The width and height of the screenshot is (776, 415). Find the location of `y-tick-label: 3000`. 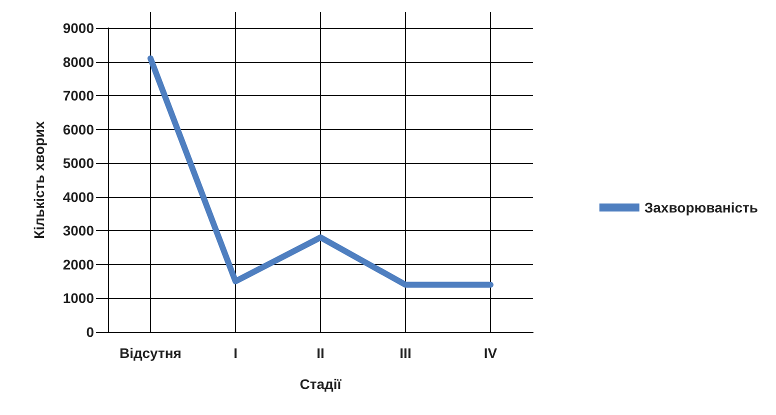

y-tick-label: 3000 is located at coordinates (78, 230).